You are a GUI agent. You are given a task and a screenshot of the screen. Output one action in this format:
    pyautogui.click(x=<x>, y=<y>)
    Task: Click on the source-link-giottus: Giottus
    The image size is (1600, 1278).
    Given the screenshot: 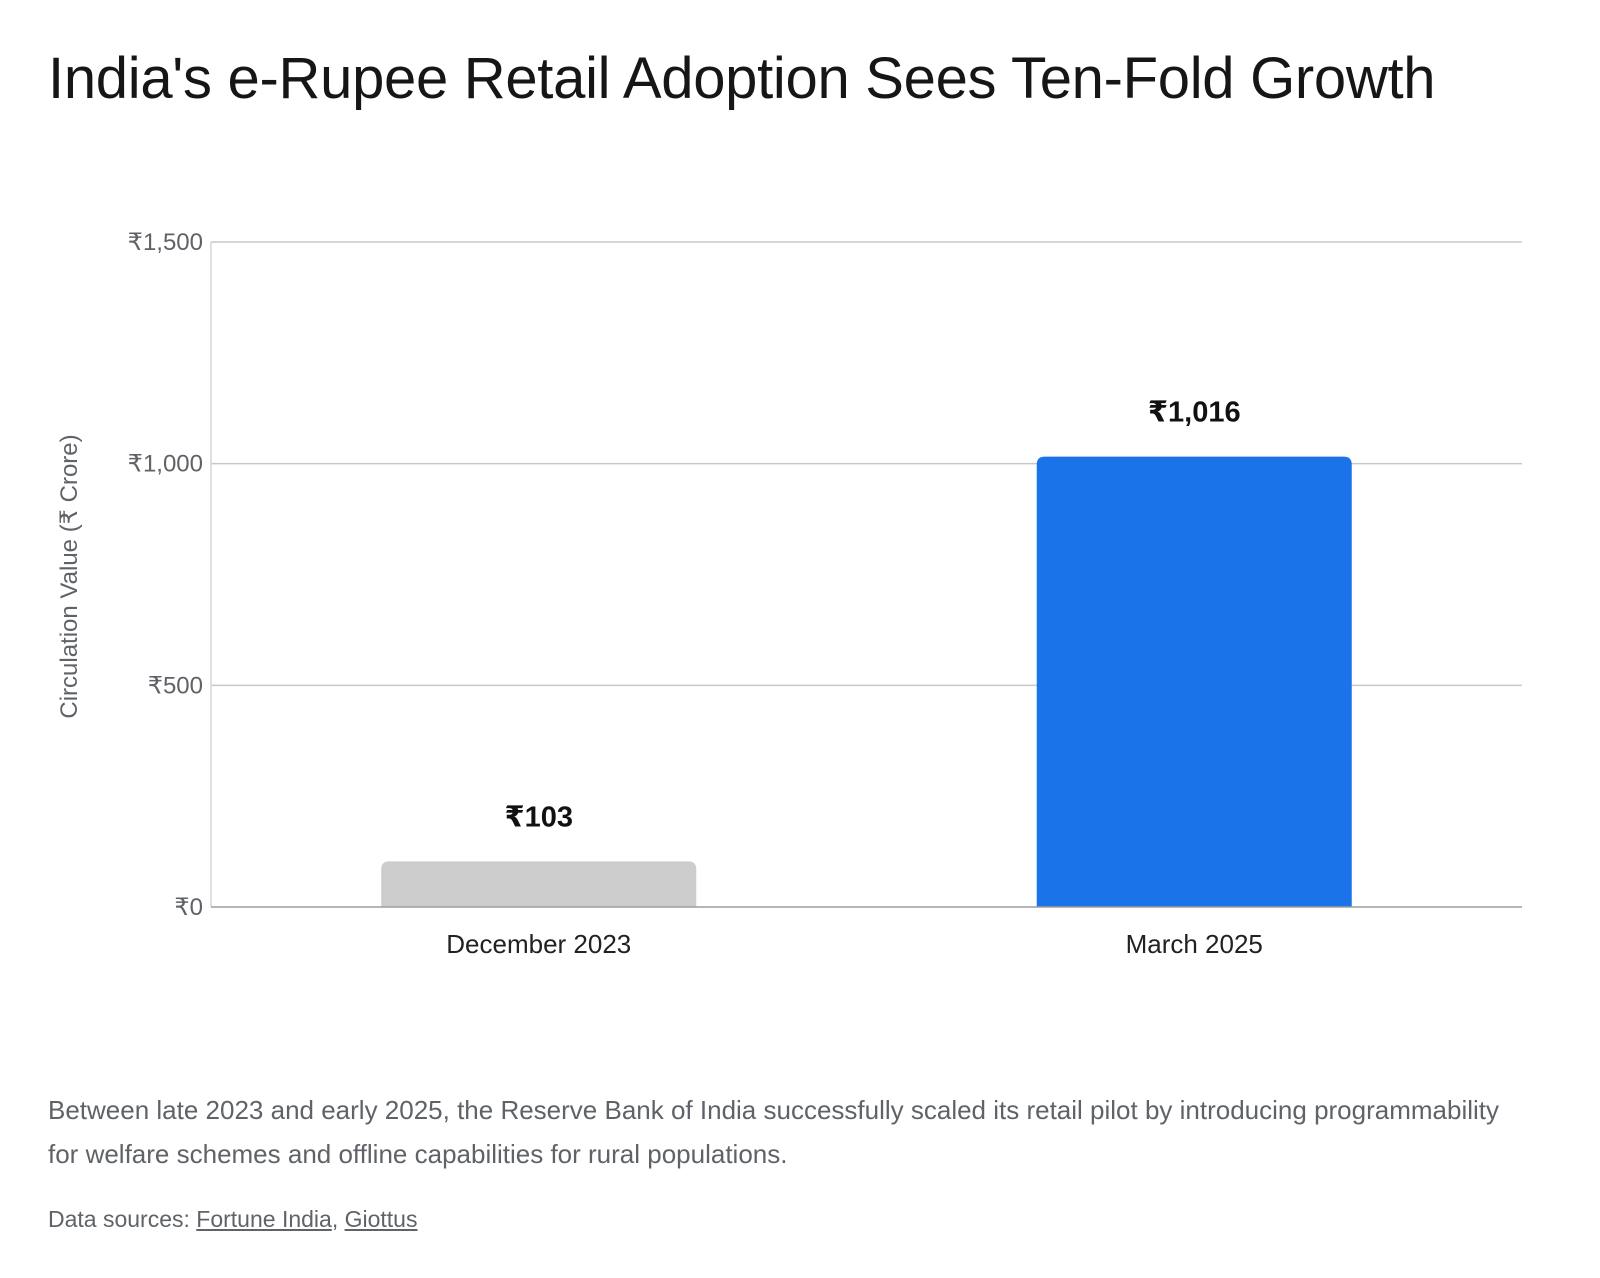 What is the action you would take?
    pyautogui.click(x=381, y=1219)
    